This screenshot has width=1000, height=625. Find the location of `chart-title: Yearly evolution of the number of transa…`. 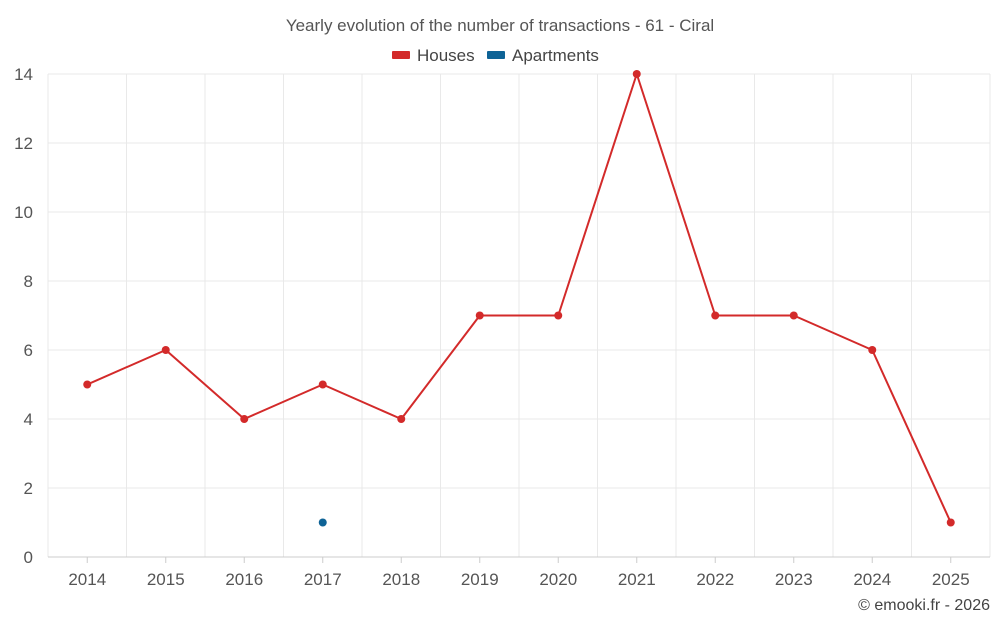

chart-title: Yearly evolution of the number of transa… is located at coordinates (500, 25).